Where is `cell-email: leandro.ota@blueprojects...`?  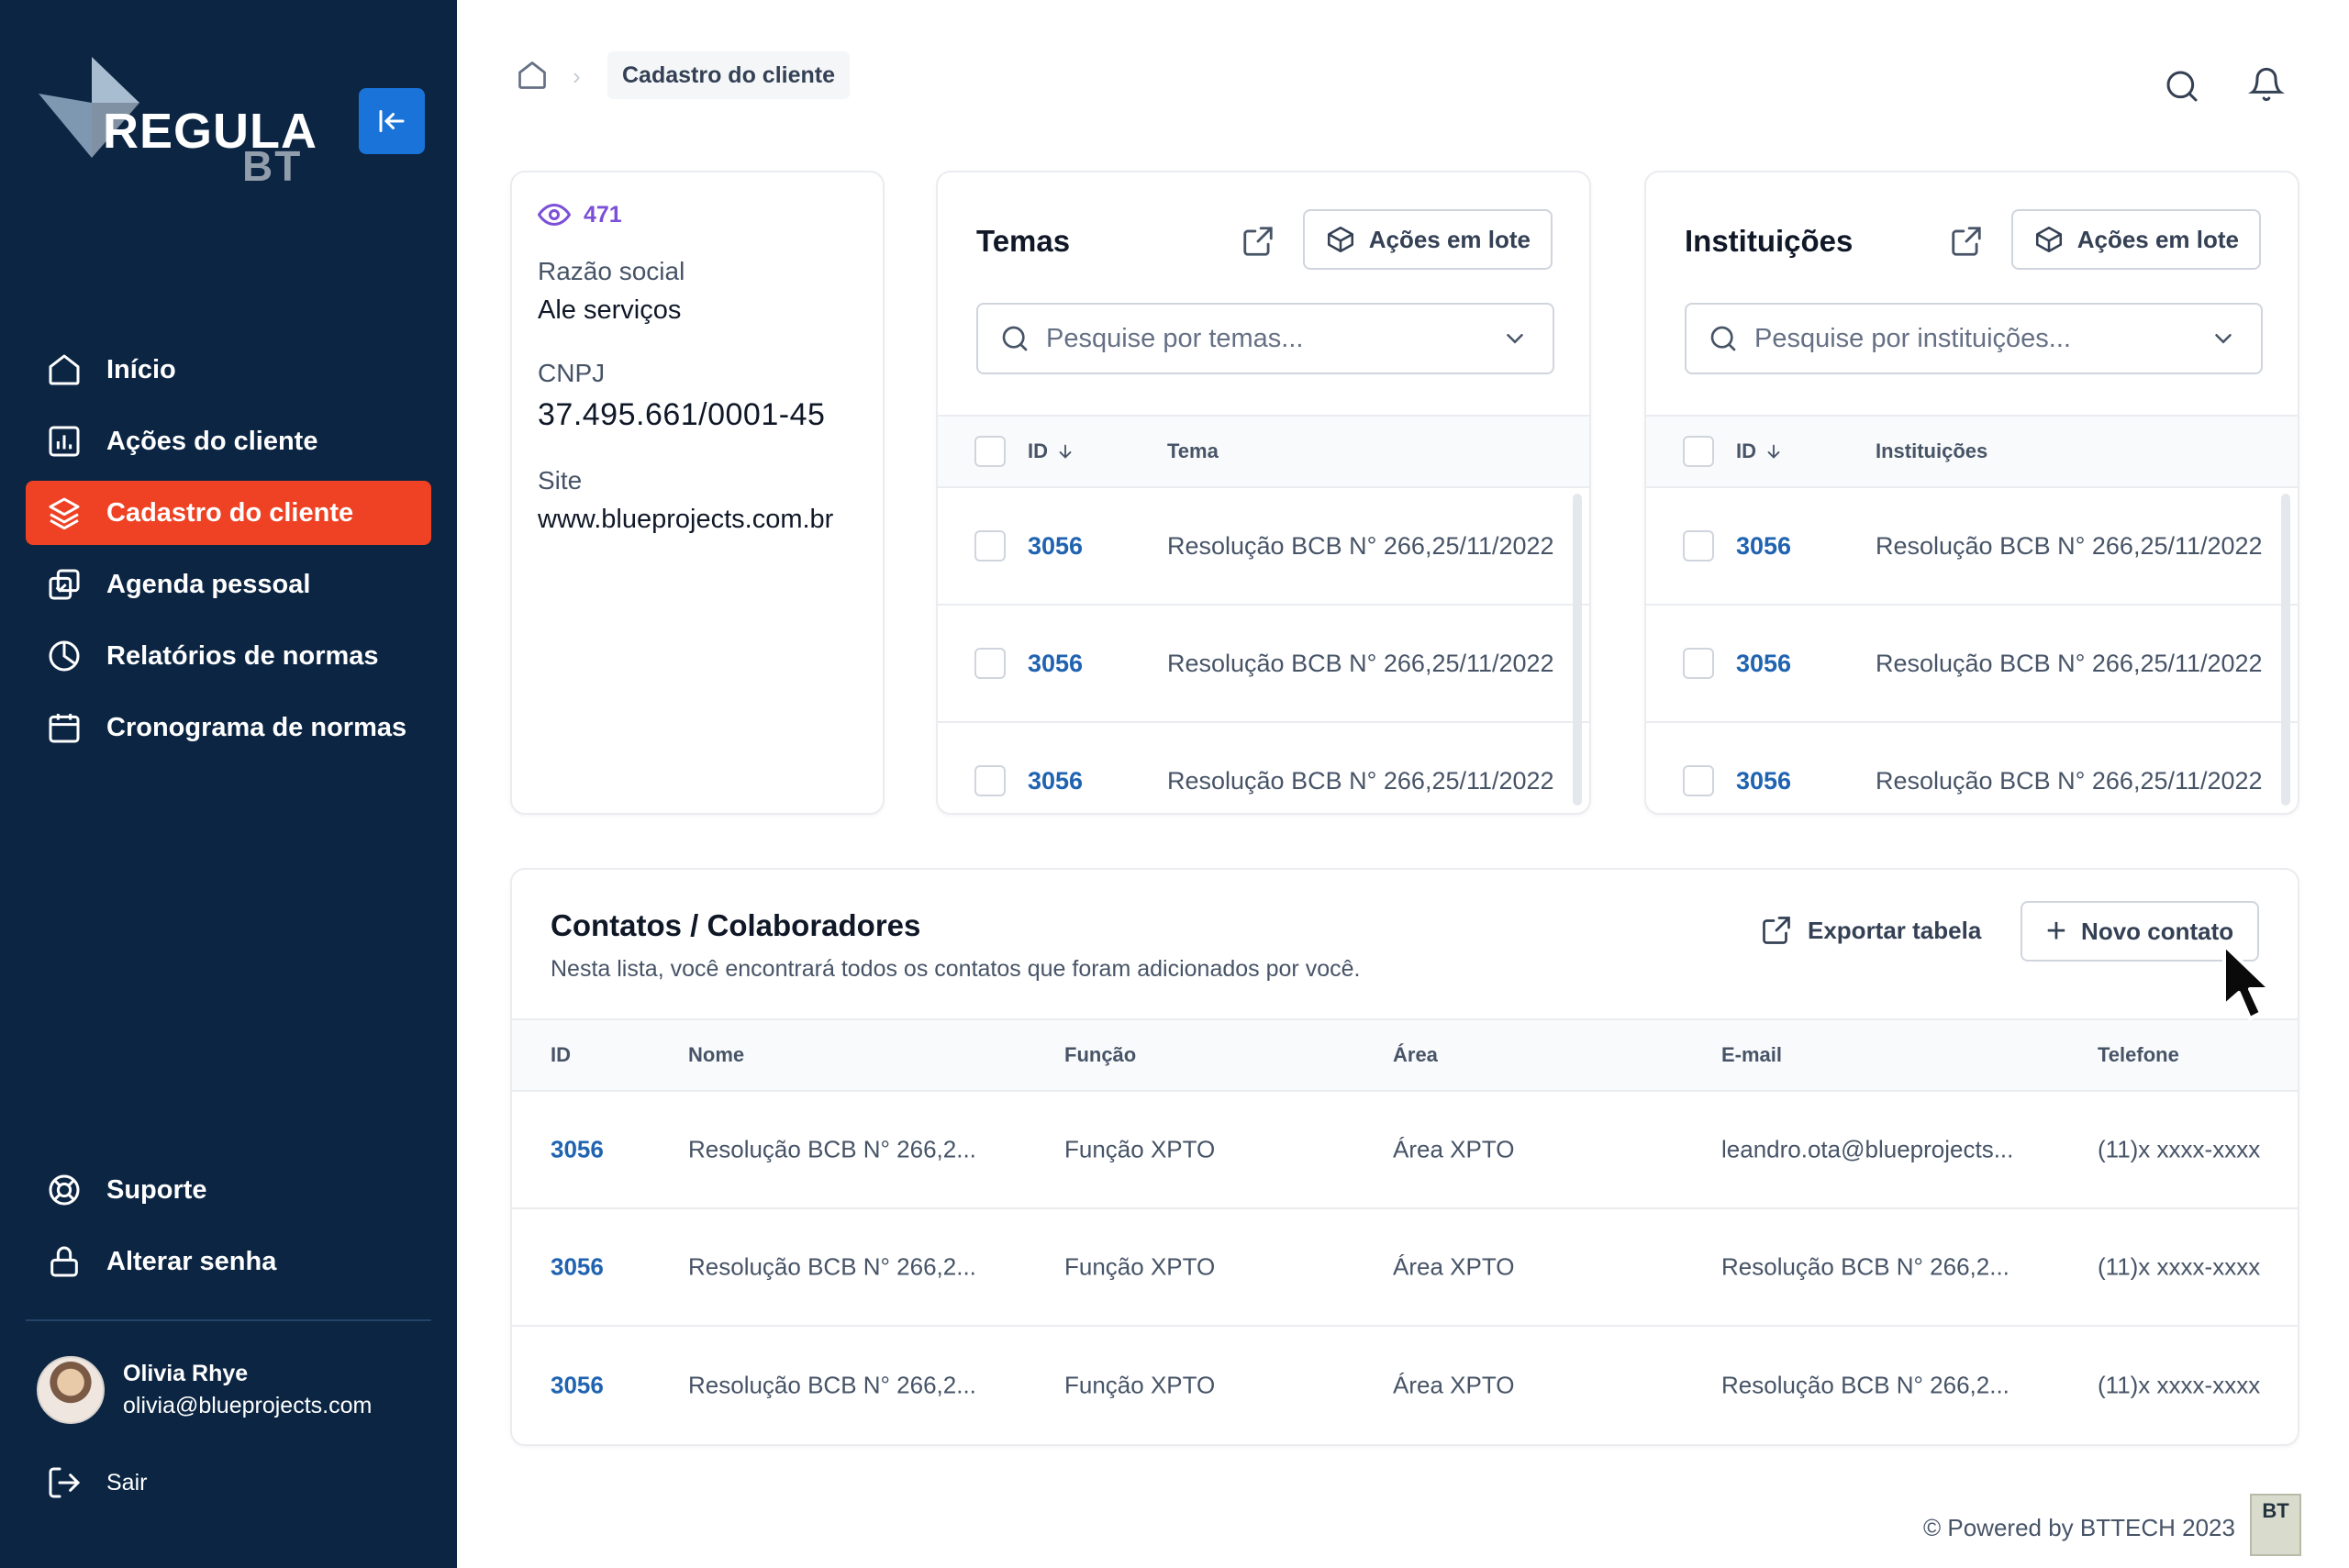
cell-email: leandro.ota@blueprojects... is located at coordinates (1867, 1149).